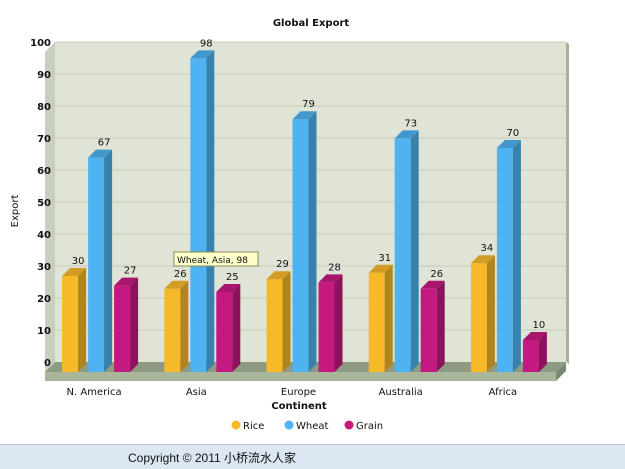  I want to click on y-tick-label: 80, so click(44, 107).